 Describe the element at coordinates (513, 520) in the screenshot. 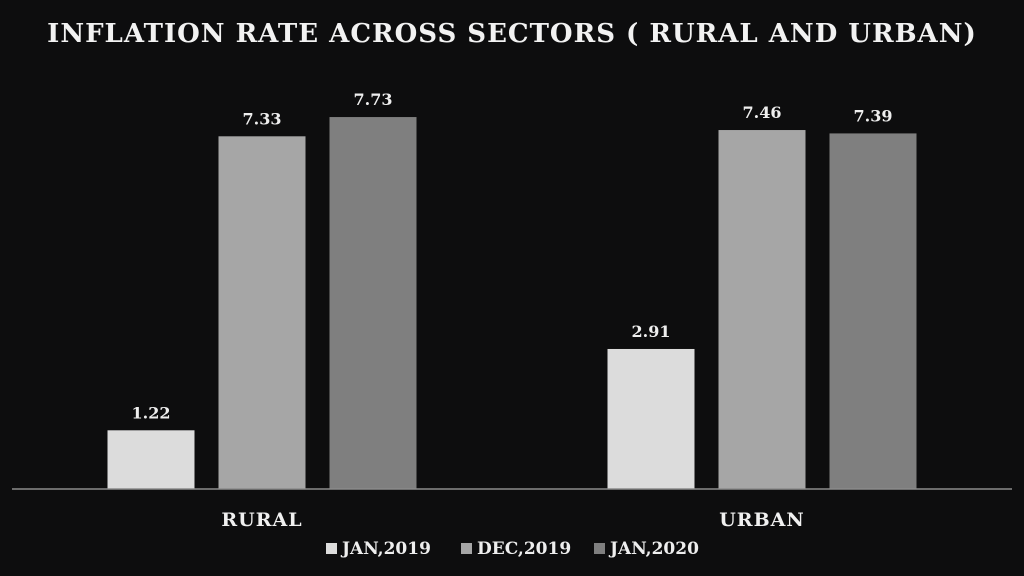

I see `category-labels-layer: RURAL URBAN` at that location.